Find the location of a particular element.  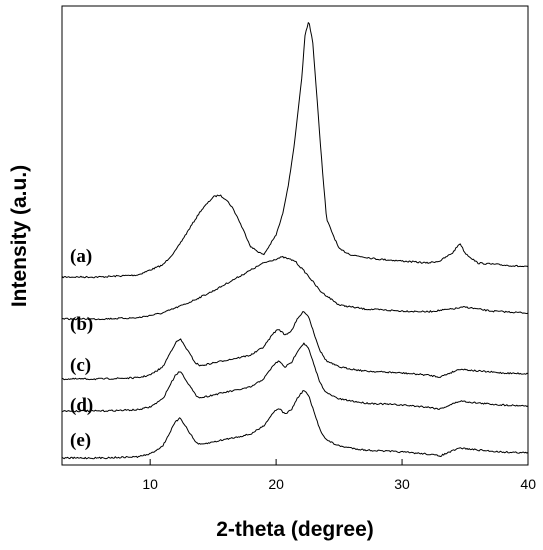

series-labels: (a) (b) (c) (d) (e) is located at coordinates (81, 348).